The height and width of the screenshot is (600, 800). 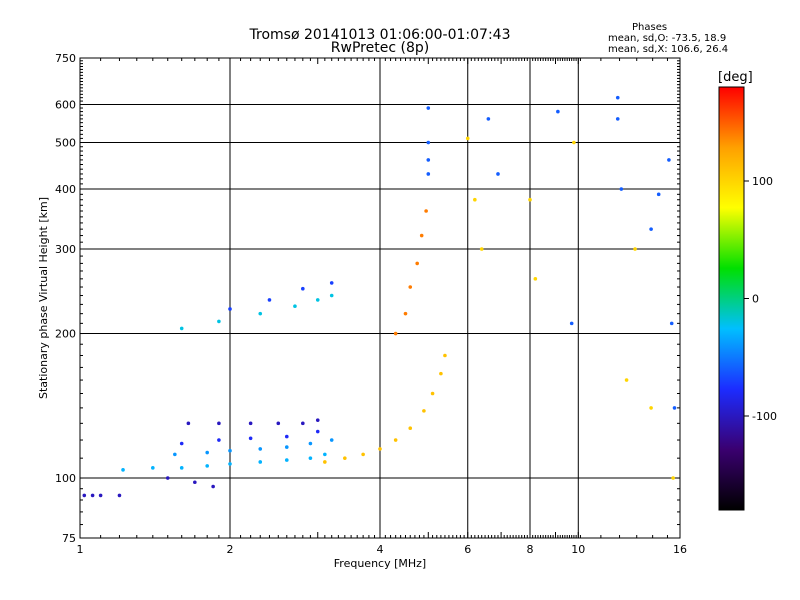 I want to click on stats-x-line: mean, sd,X: 106.6, 26.4, so click(x=668, y=49).